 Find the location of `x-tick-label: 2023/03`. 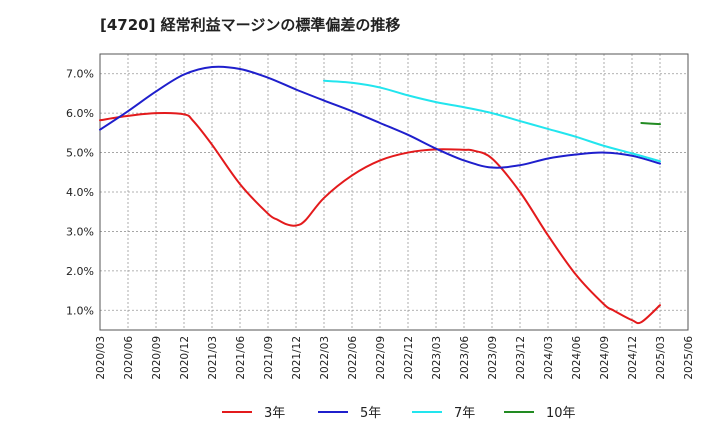

x-tick-label: 2023/03 is located at coordinates (437, 358).